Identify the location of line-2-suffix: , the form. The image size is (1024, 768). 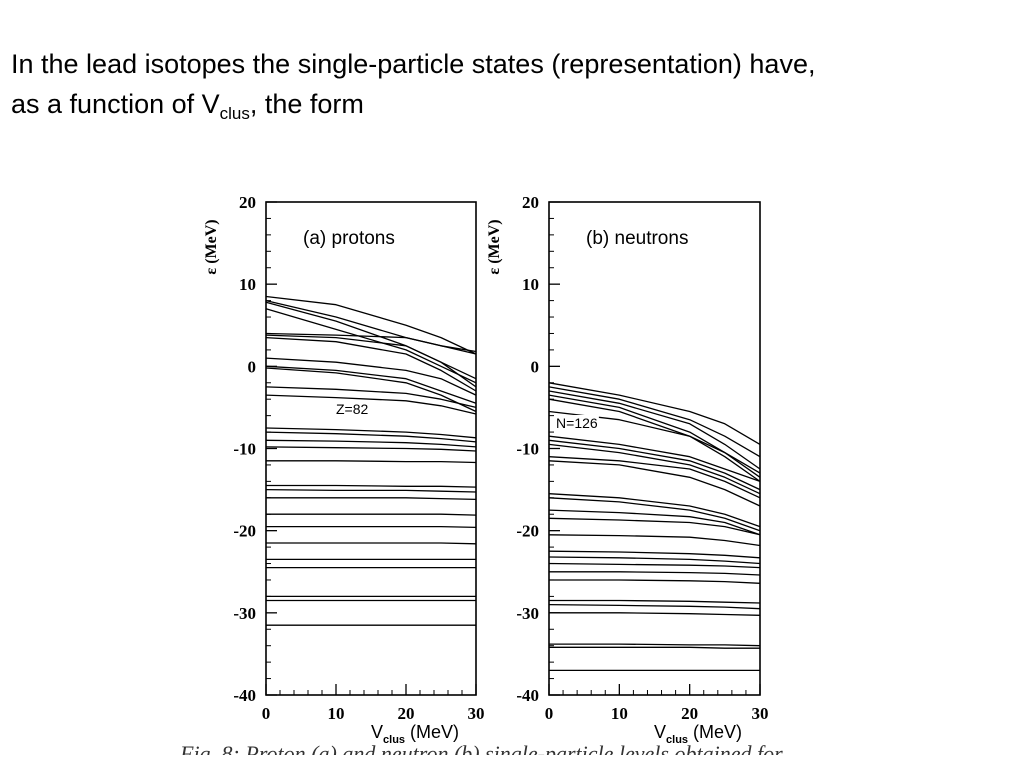
(306, 104).